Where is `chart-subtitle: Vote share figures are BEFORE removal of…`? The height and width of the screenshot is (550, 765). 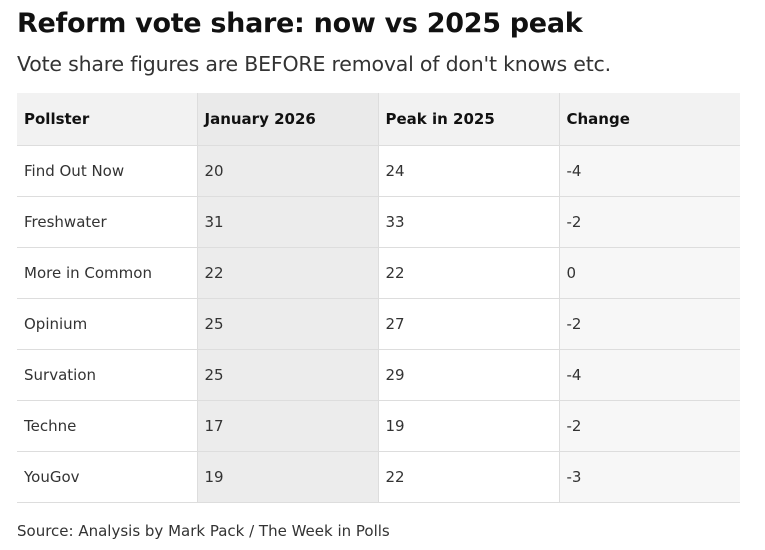
chart-subtitle: Vote share figures are BEFORE removal of… is located at coordinates (314, 64).